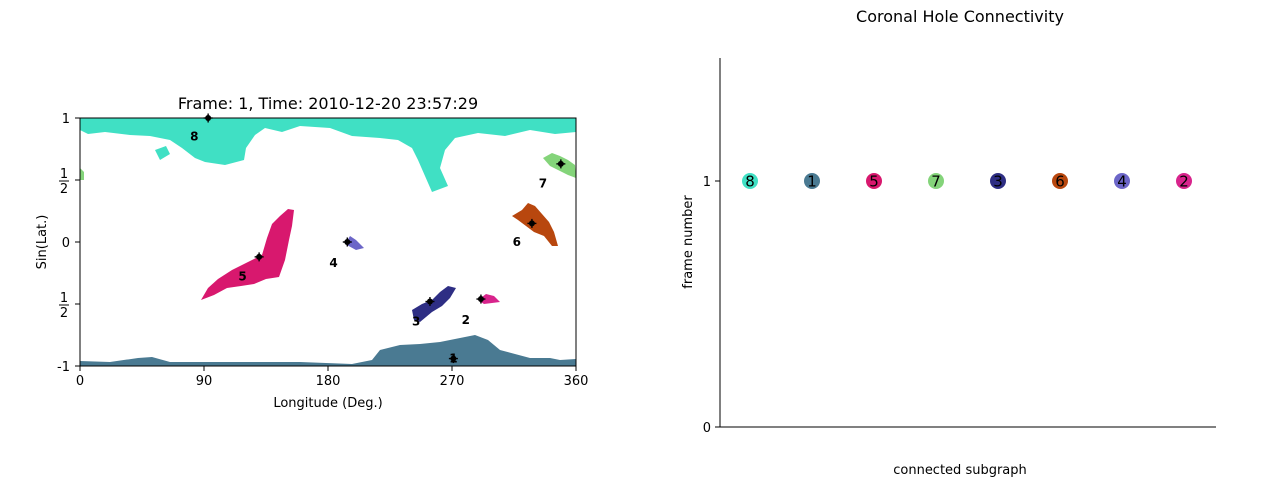 The image size is (1280, 480). Describe the element at coordinates (162, 153) in the screenshot. I see `region-north-polar-fragment` at that location.